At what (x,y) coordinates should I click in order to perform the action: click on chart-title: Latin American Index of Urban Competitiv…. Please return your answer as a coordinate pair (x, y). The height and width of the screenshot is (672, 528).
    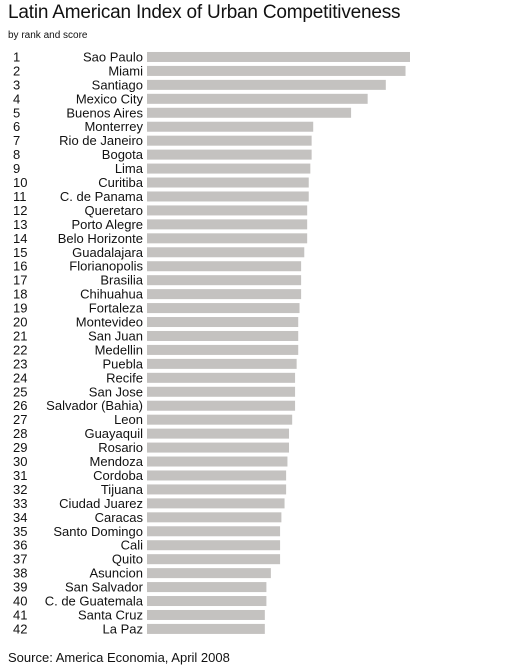
    Looking at the image, I should click on (204, 12).